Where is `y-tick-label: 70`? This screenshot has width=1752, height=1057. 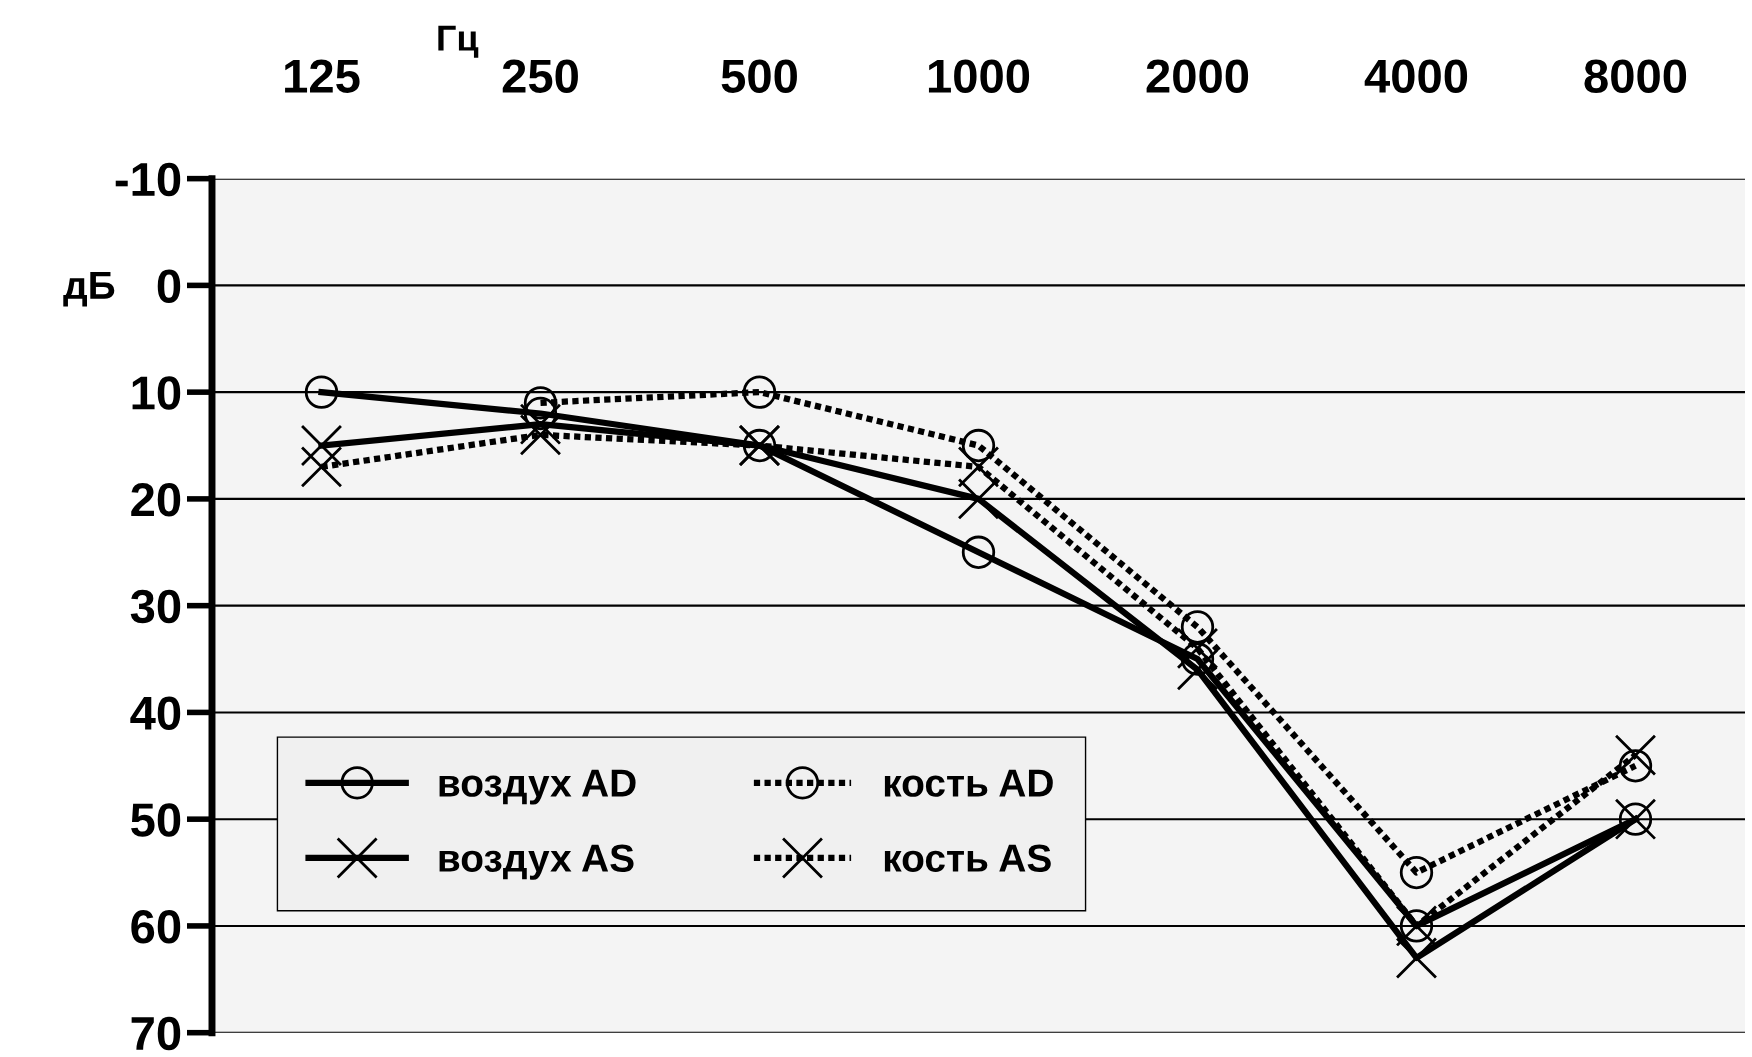 y-tick-label: 70 is located at coordinates (156, 1033).